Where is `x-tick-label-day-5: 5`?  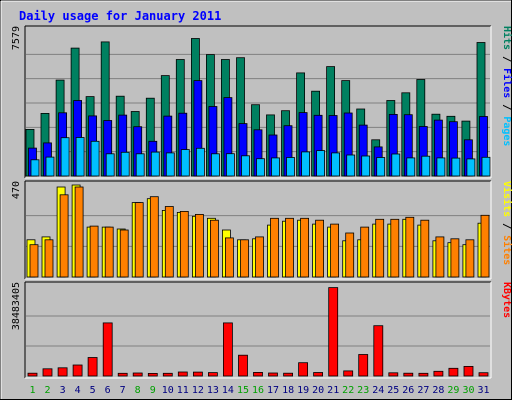 x-tick-label-day-5: 5 is located at coordinates (93, 390).